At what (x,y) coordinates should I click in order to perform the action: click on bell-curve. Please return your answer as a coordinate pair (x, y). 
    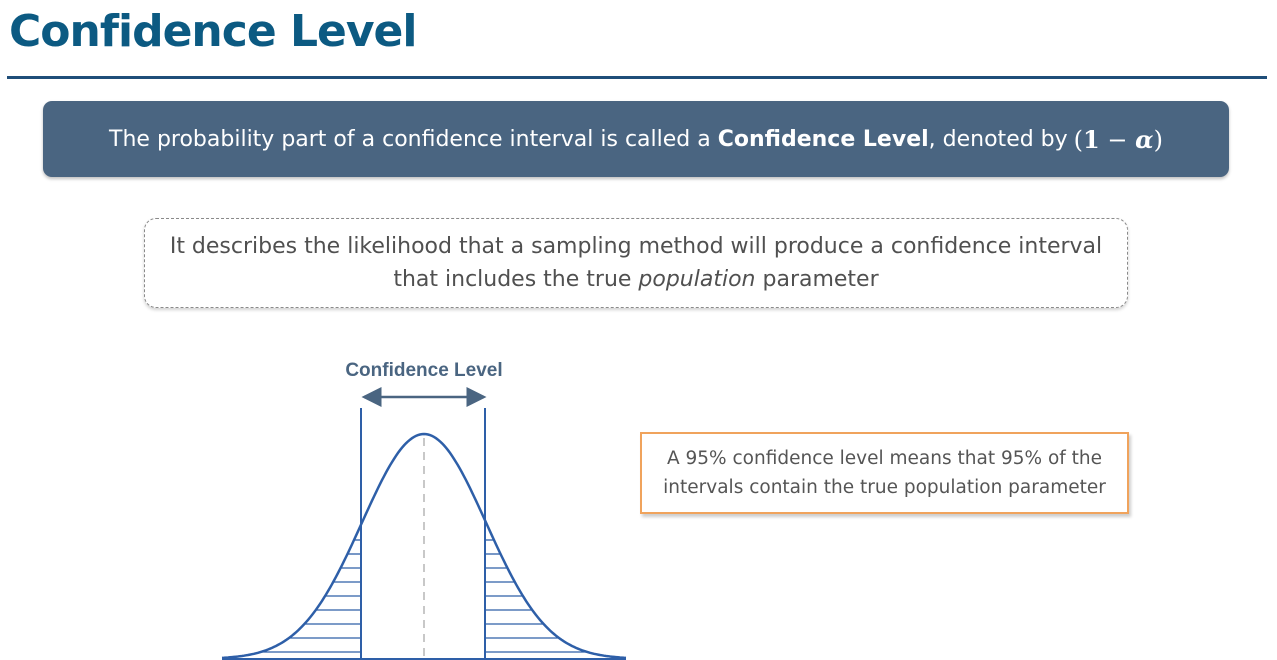
    Looking at the image, I should click on (424, 546).